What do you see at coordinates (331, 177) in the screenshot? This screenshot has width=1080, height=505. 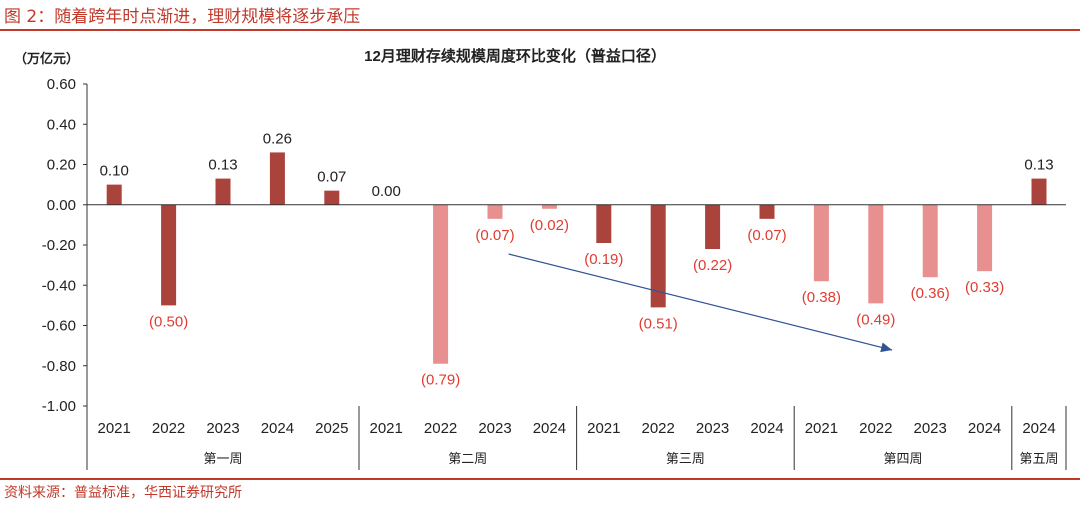 I see `data-label: 0.07` at bounding box center [331, 177].